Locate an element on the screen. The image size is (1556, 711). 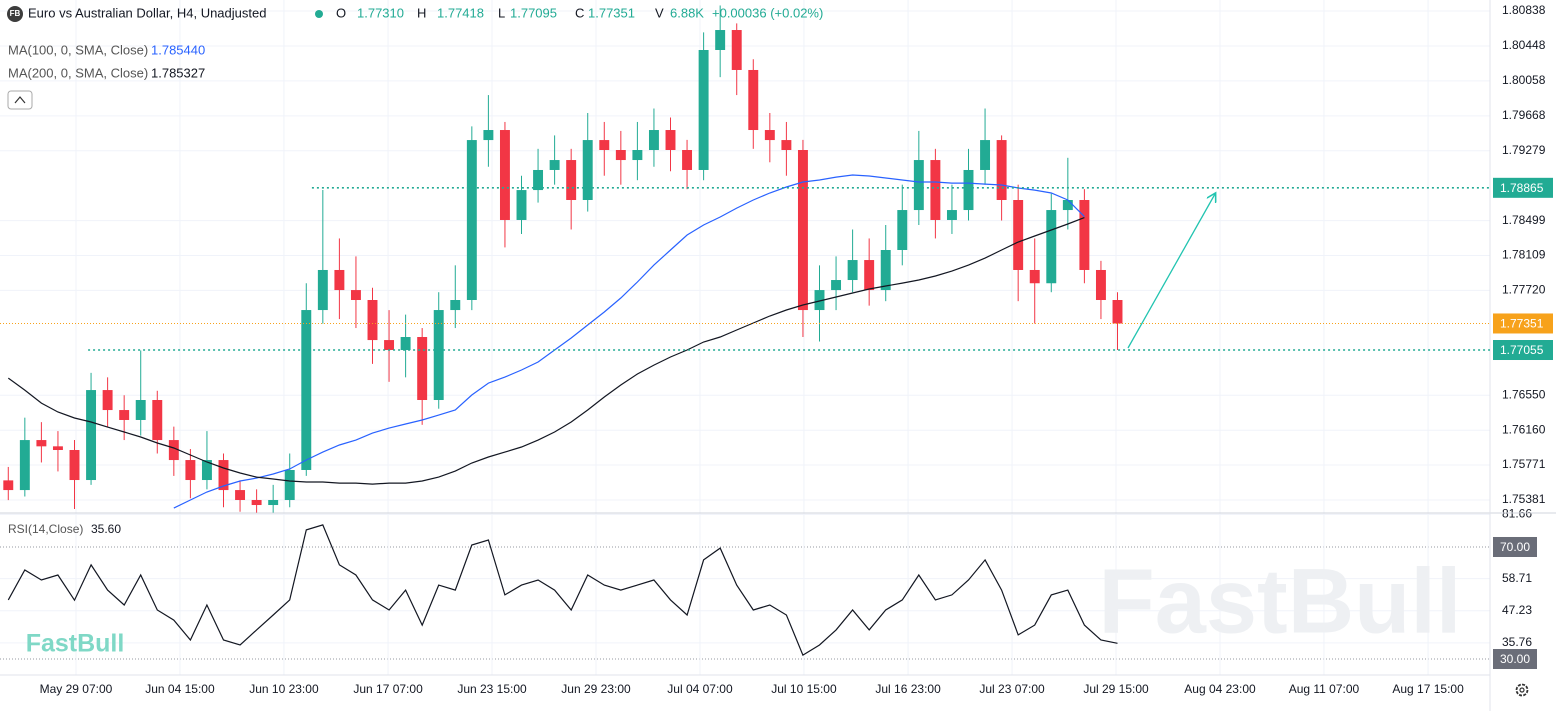
settings-icon is located at coordinates (1522, 690).